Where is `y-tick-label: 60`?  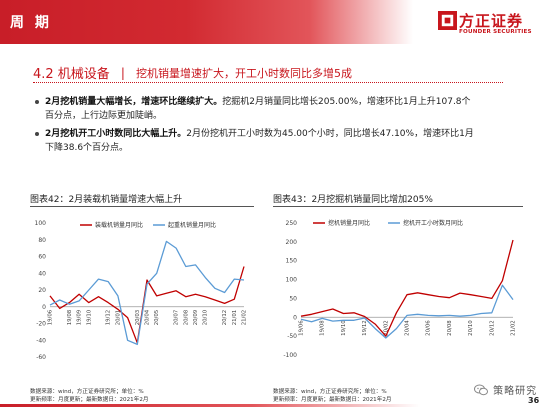 y-tick-label: 60 is located at coordinates (42, 257).